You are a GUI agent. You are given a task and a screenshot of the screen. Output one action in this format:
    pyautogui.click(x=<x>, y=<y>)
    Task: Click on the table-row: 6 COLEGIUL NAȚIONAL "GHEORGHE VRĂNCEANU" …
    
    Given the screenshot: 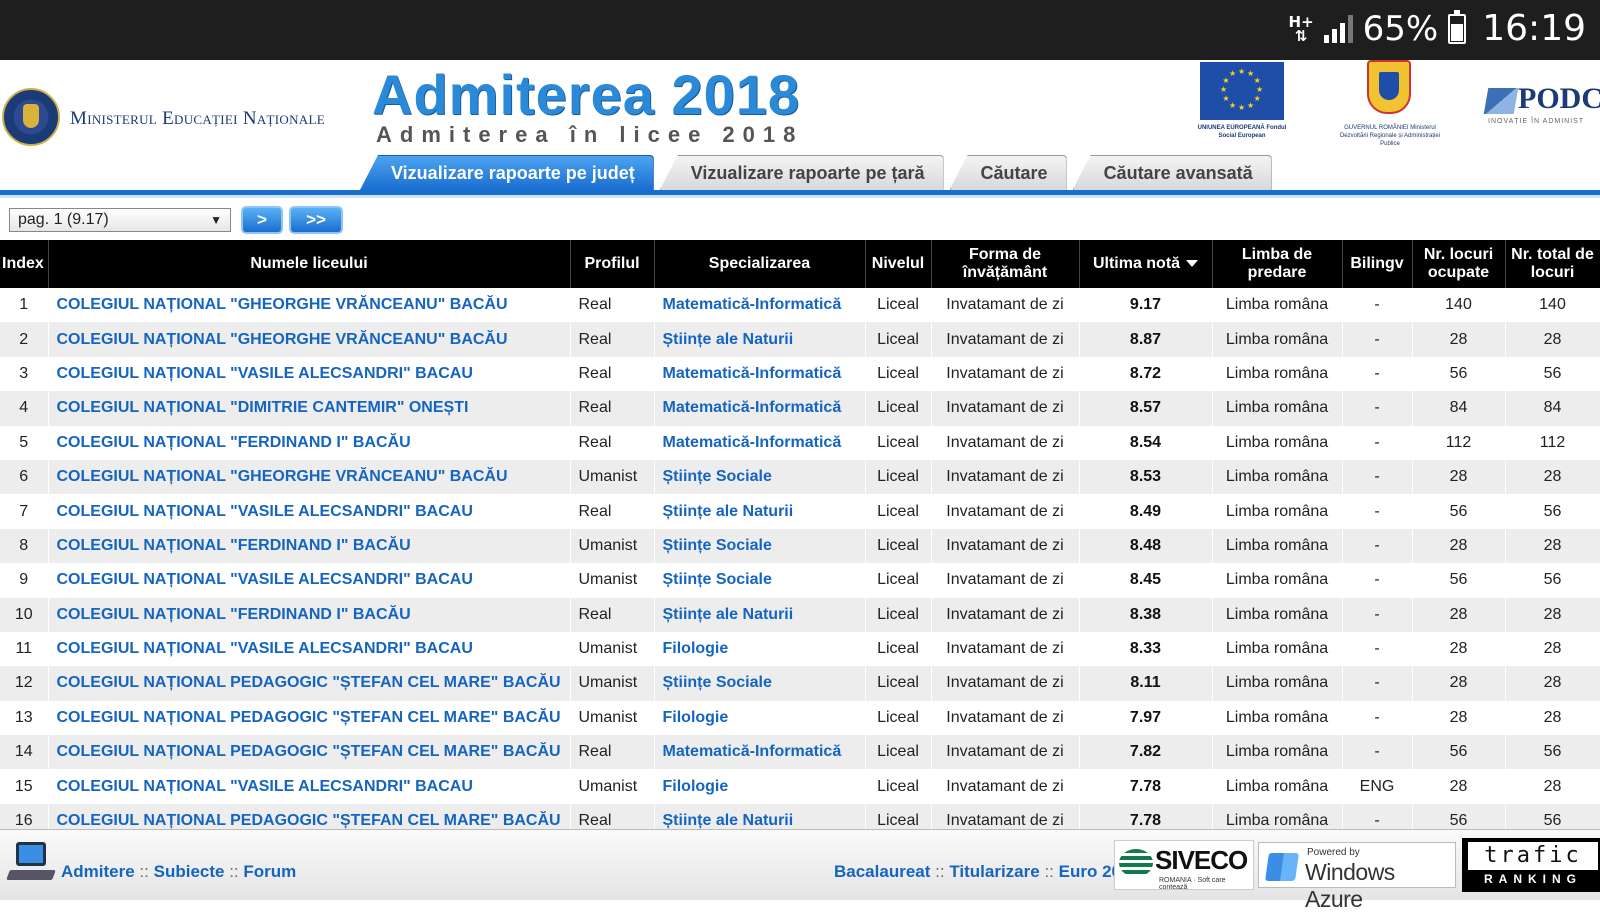 What is the action you would take?
    pyautogui.click(x=800, y=477)
    